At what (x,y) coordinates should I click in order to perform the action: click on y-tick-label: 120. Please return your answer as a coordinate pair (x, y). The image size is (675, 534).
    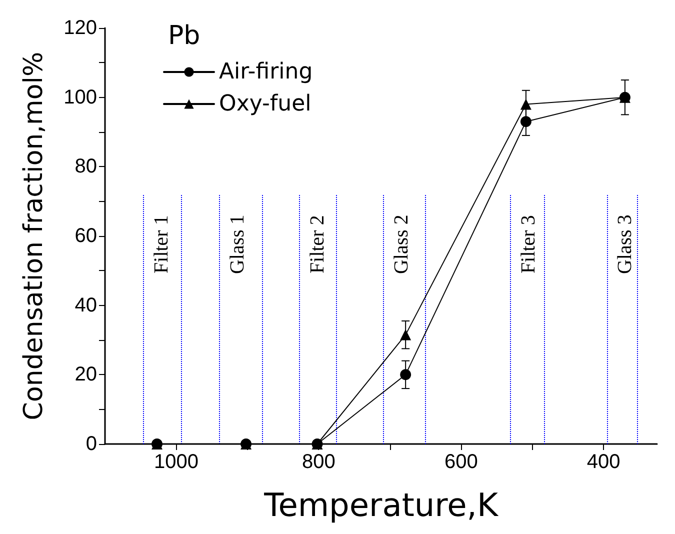
    Looking at the image, I should click on (80, 28).